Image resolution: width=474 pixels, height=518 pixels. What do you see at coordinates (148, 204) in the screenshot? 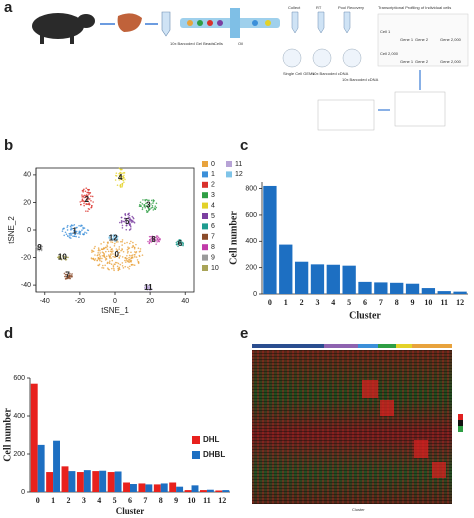
I see `cluster-label: 3` at bounding box center [148, 204].